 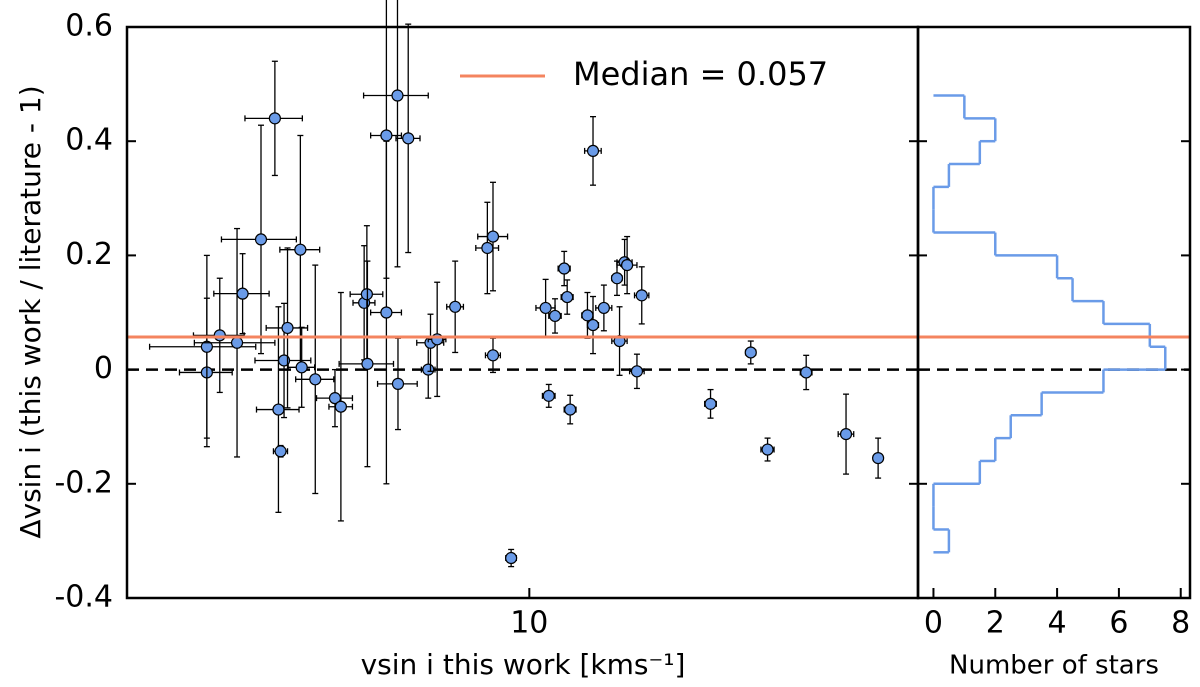 I want to click on y-tick-label: 0.4, so click(x=89, y=140).